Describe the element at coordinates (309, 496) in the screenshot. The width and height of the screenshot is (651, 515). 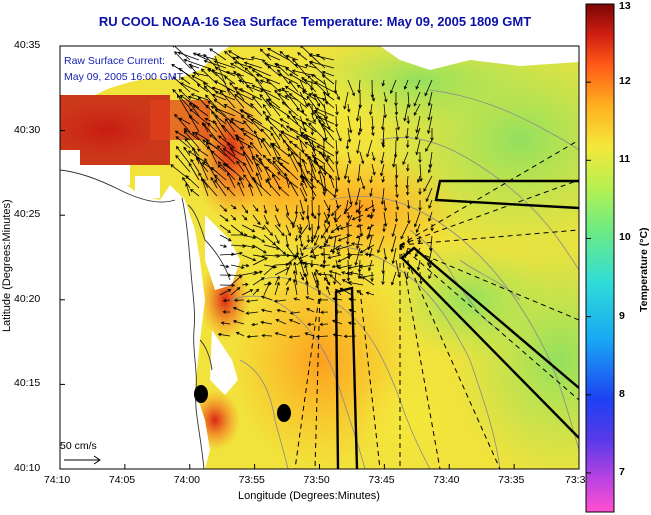
I see `x-axis-label: Longitude (Degrees:Minutes)` at that location.